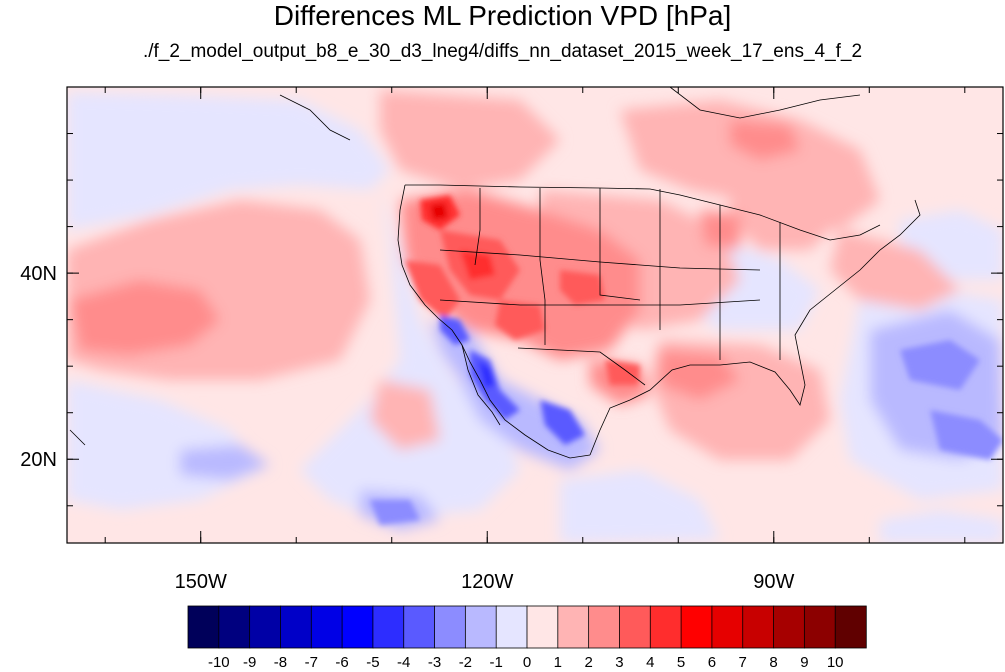  Describe the element at coordinates (558, 662) in the screenshot. I see `colorbar-label: 1` at that location.